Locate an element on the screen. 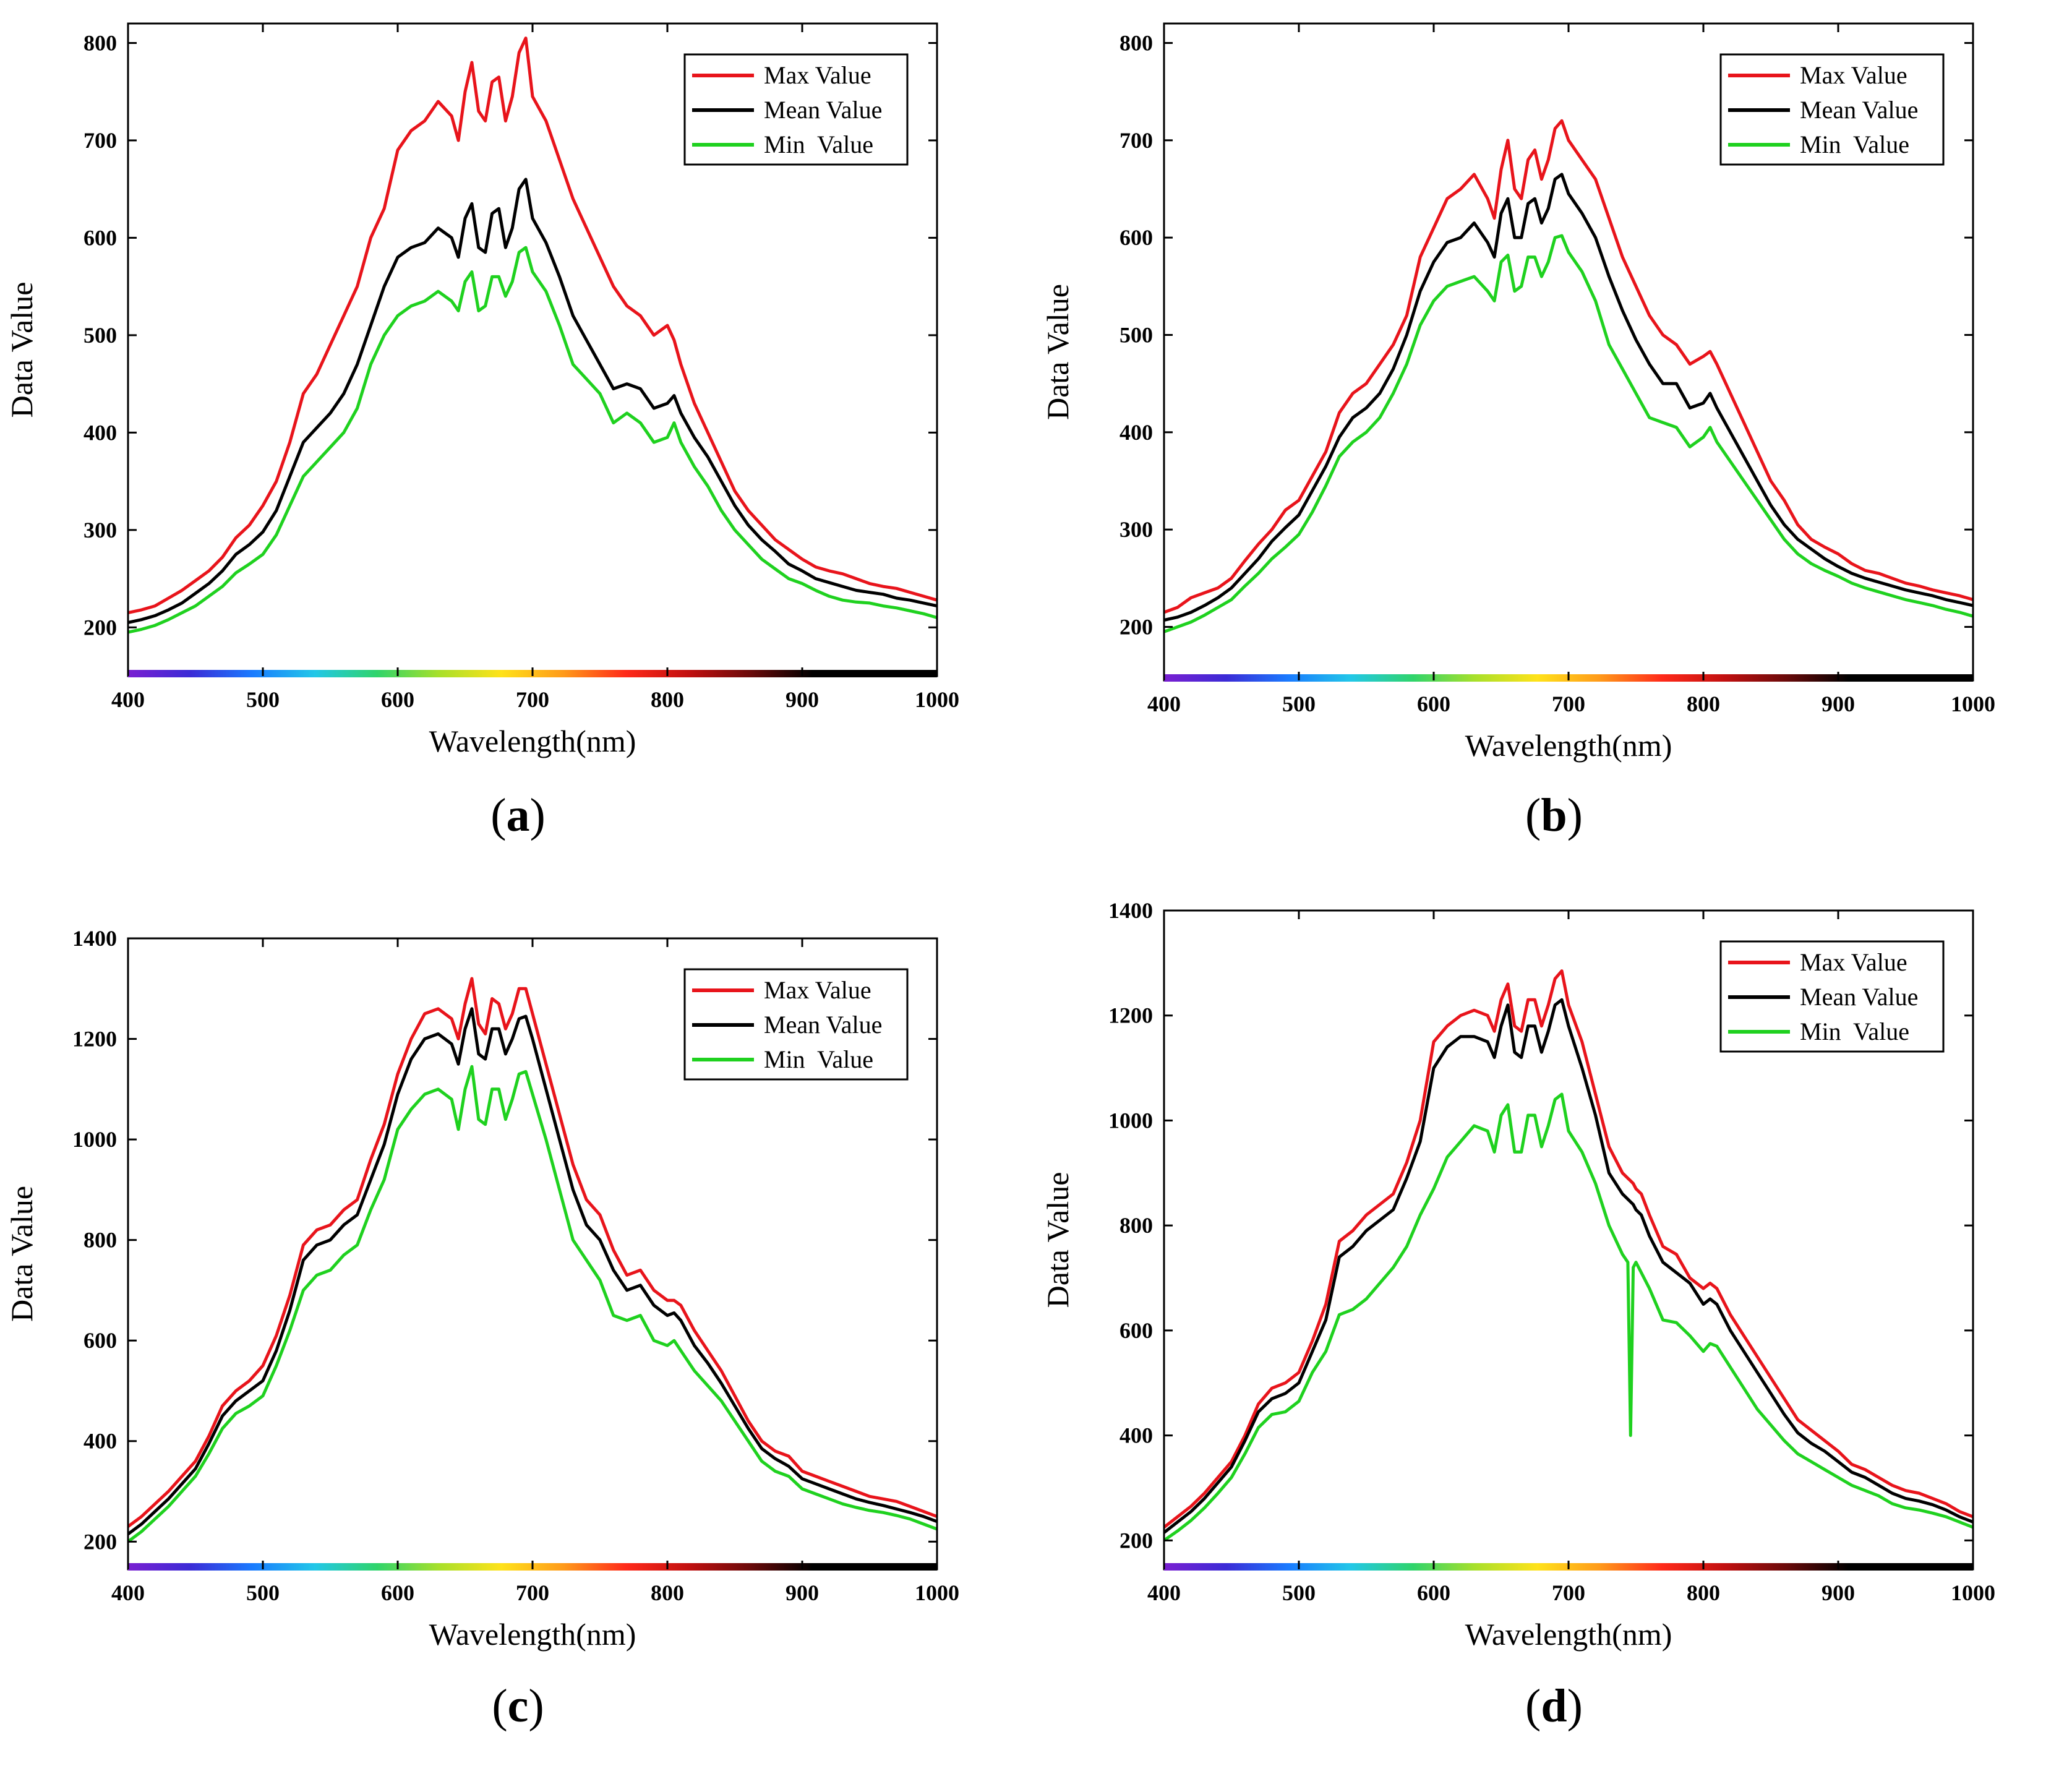  caption-letter: b is located at coordinates (1554, 815).